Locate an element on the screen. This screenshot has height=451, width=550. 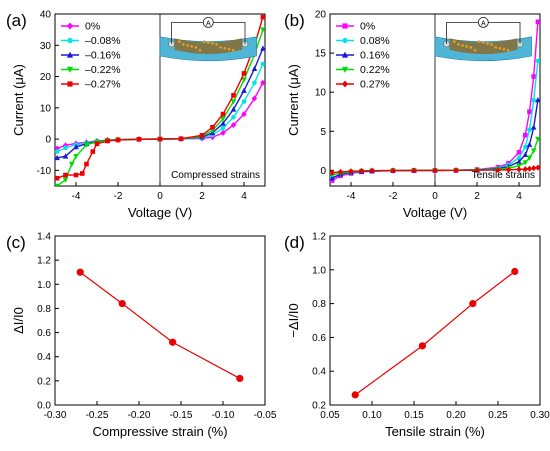
x-tick-label: 0.25 is located at coordinates (498, 415).